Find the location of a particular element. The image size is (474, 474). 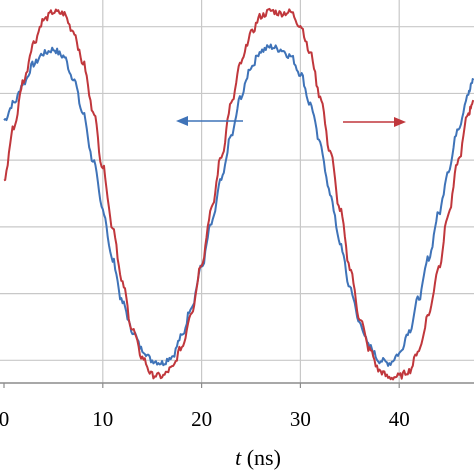

x-axis-unit: (ns) is located at coordinates (261, 457).